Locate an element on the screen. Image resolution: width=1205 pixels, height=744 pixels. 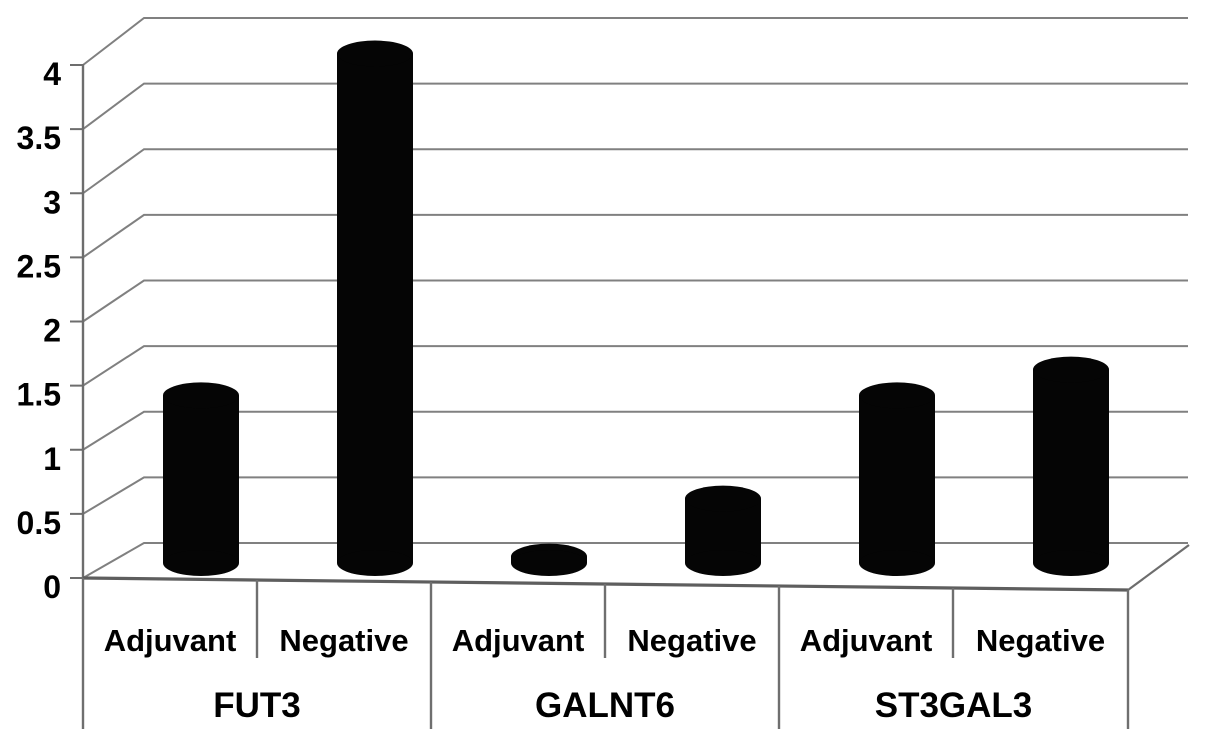
gridline-0.5 is located at coordinates (635, 495).